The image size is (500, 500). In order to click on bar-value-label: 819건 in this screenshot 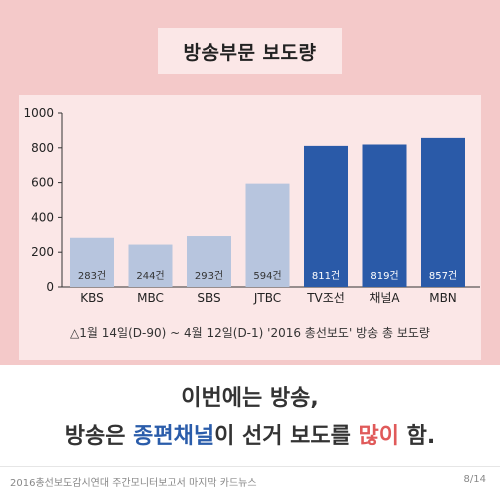, I will do `click(384, 276)`.